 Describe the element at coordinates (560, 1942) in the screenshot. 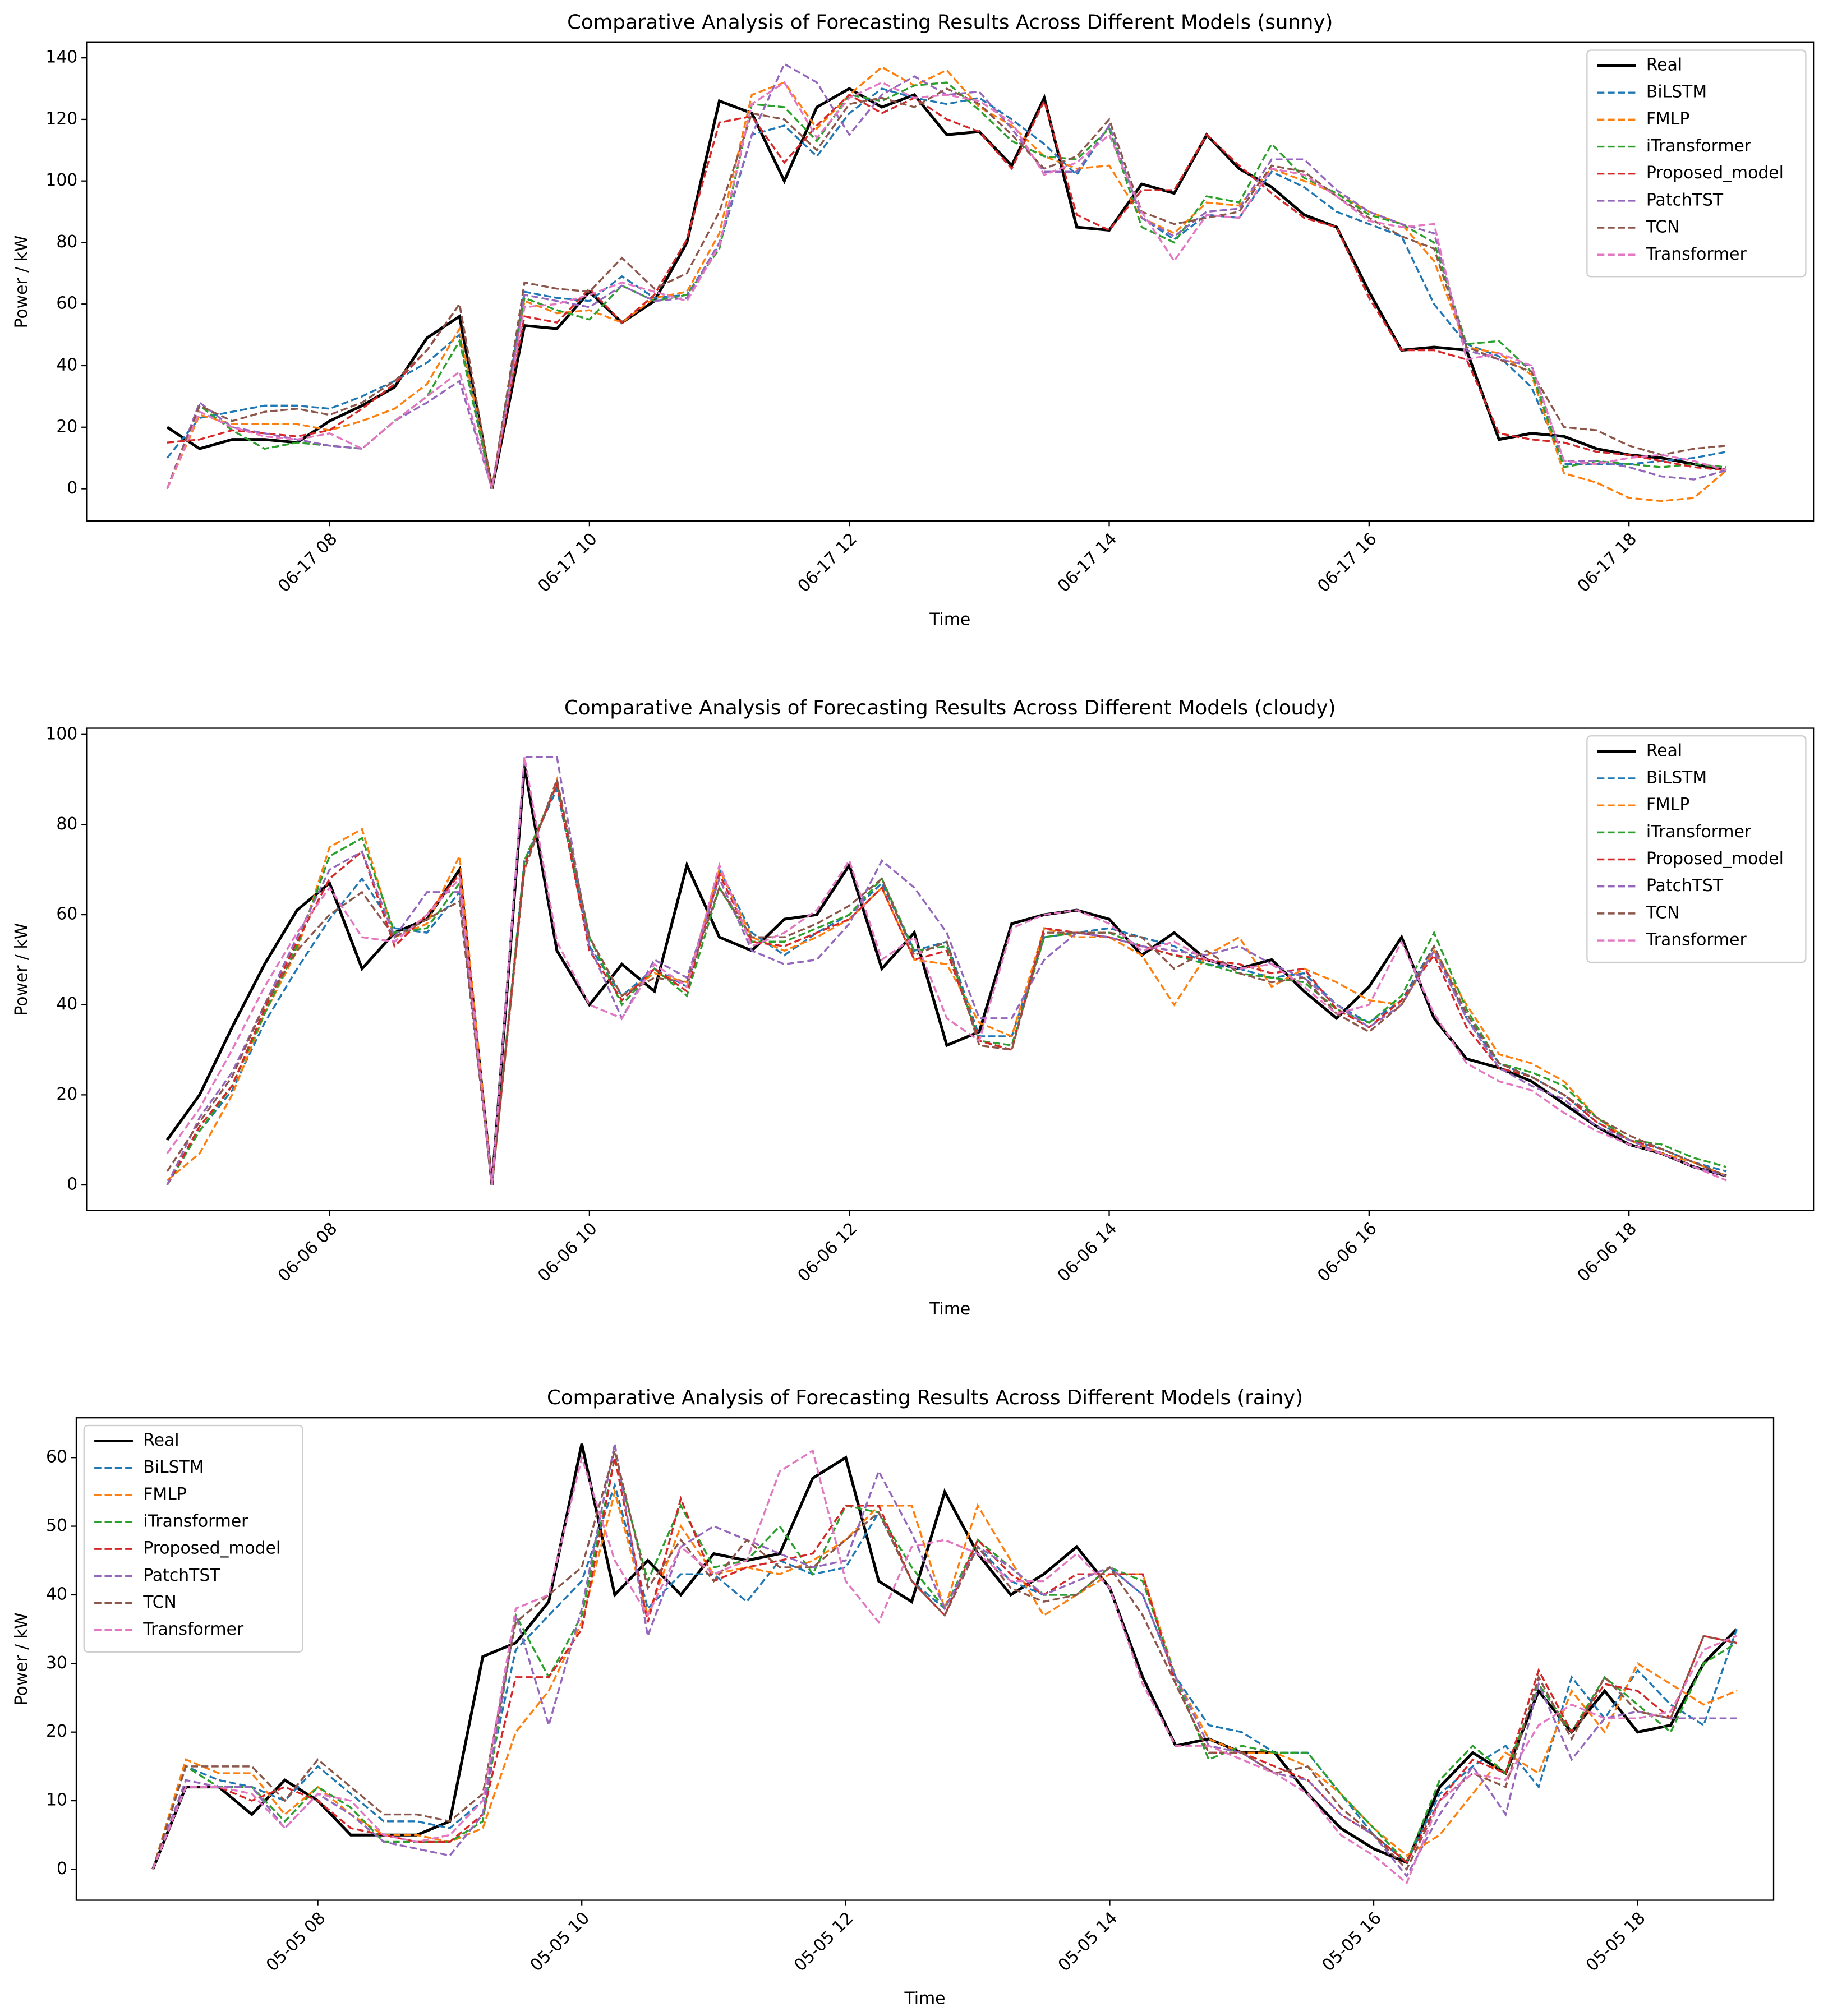

I see `x-tick-label: 05-05 10` at that location.